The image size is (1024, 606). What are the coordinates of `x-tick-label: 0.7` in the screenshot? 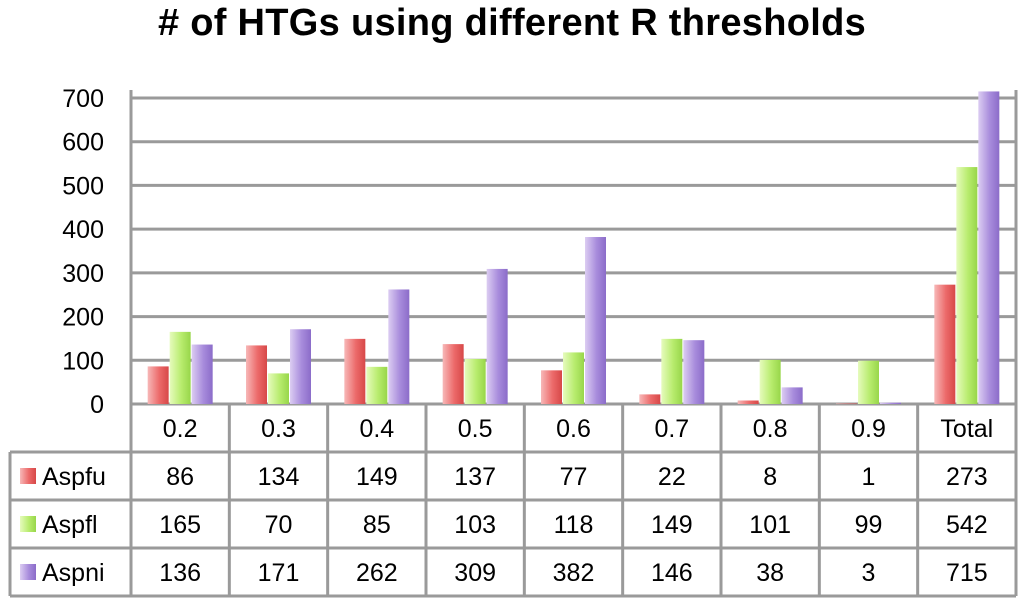 It's located at (671, 429).